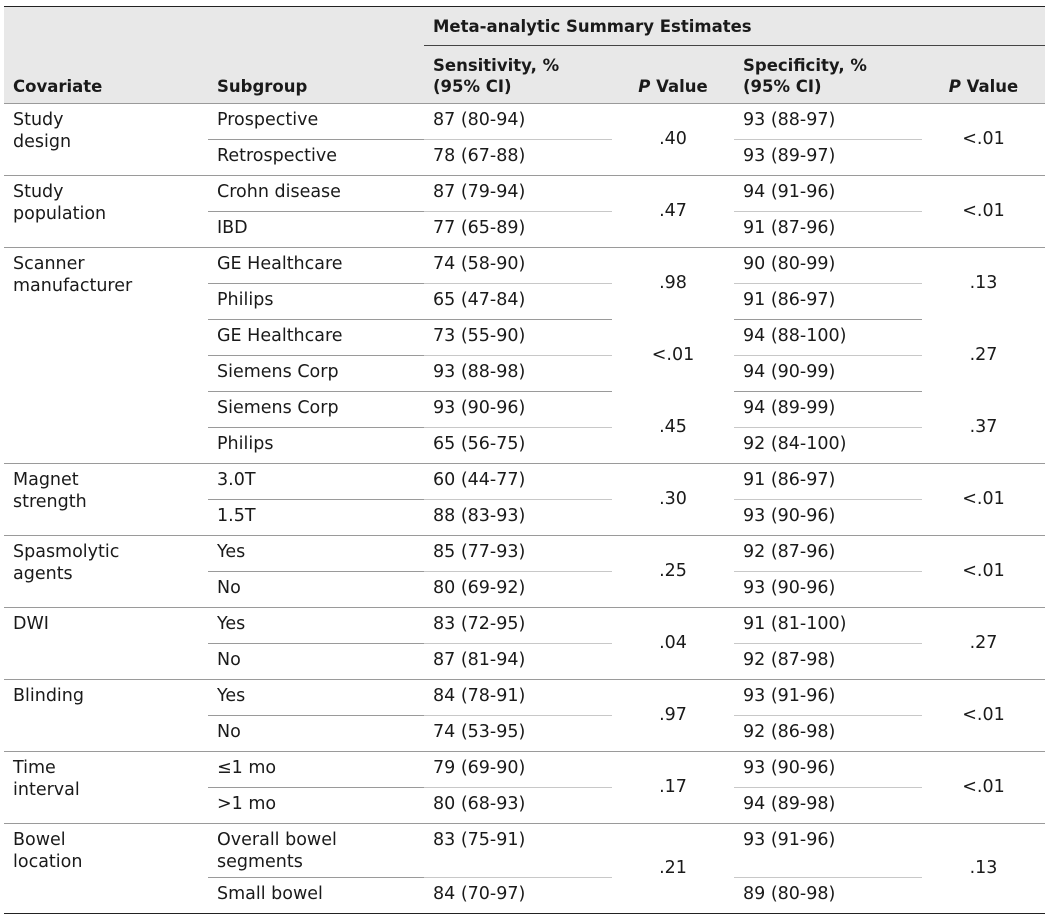 The height and width of the screenshot is (915, 1047). What do you see at coordinates (518, 445) in the screenshot?
I see `sensitivity-cell: 65 (56-75)` at bounding box center [518, 445].